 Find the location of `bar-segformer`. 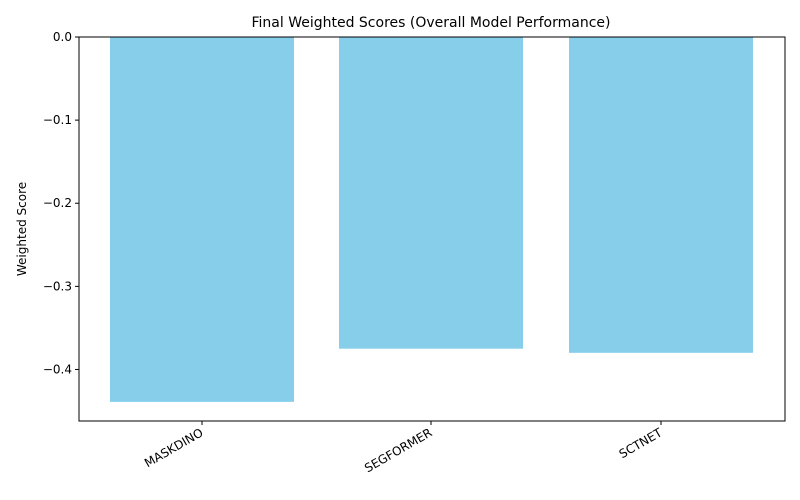

bar-segformer is located at coordinates (431, 193).